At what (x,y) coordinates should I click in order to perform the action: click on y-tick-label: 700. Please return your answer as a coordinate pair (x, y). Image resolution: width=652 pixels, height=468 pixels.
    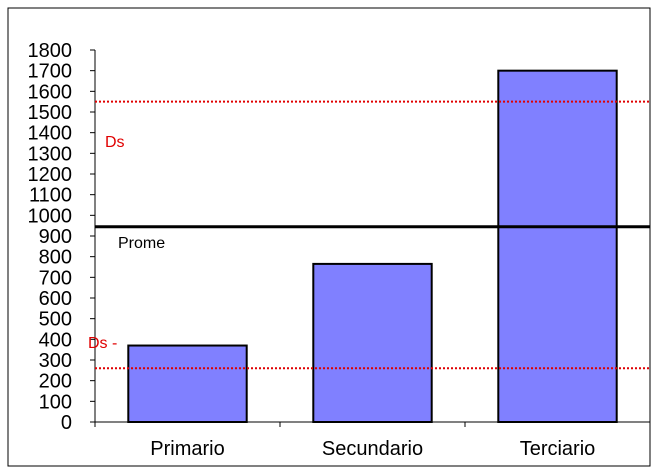
    Looking at the image, I should click on (55, 278).